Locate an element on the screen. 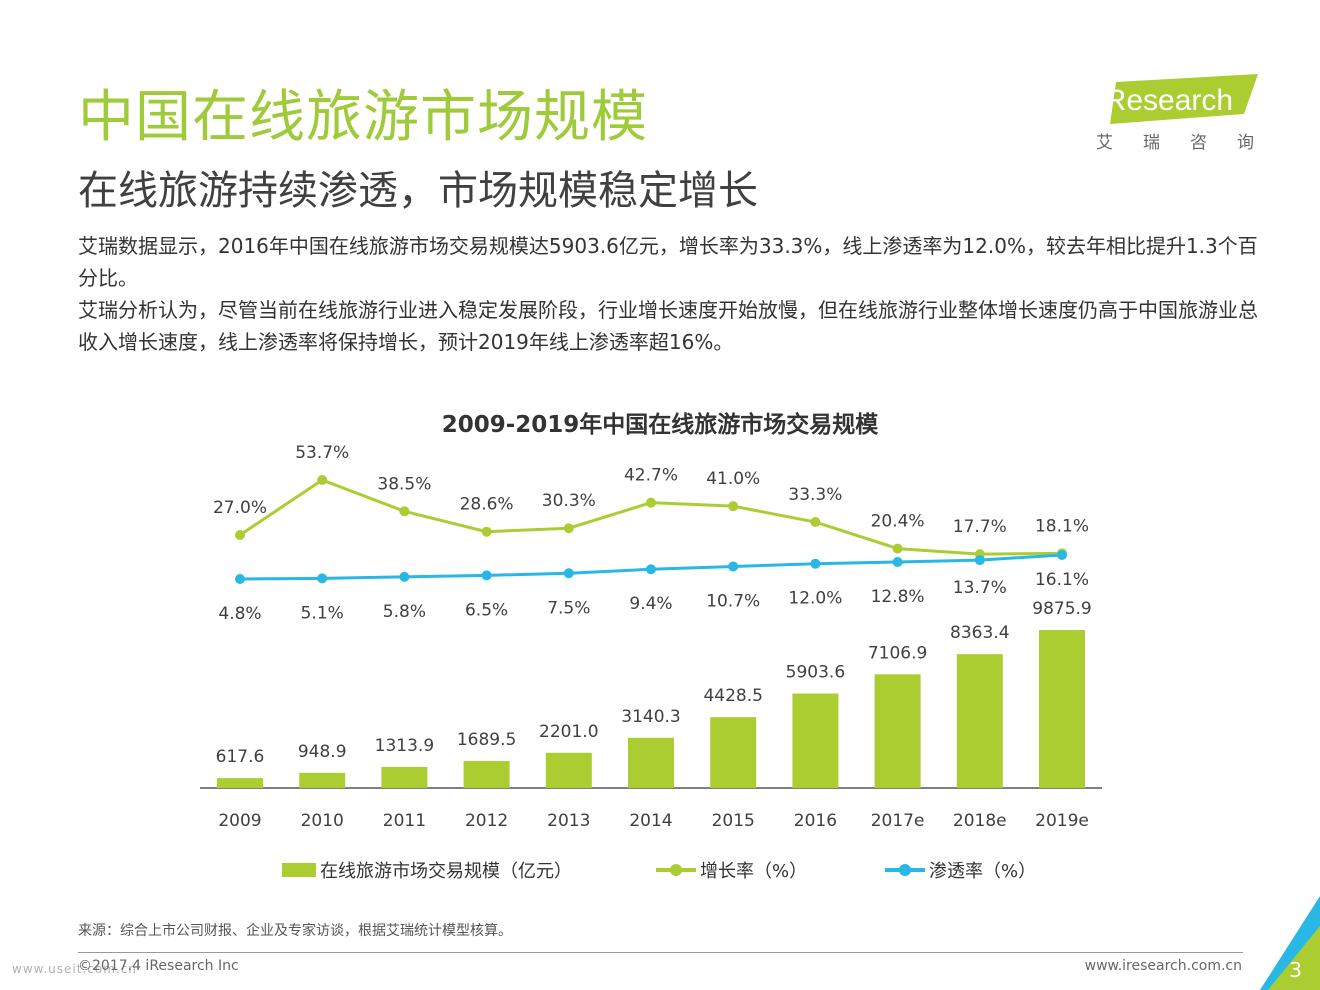 The width and height of the screenshot is (1320, 990). page-title: 中国在线旅游市场规模 is located at coordinates (363, 117).